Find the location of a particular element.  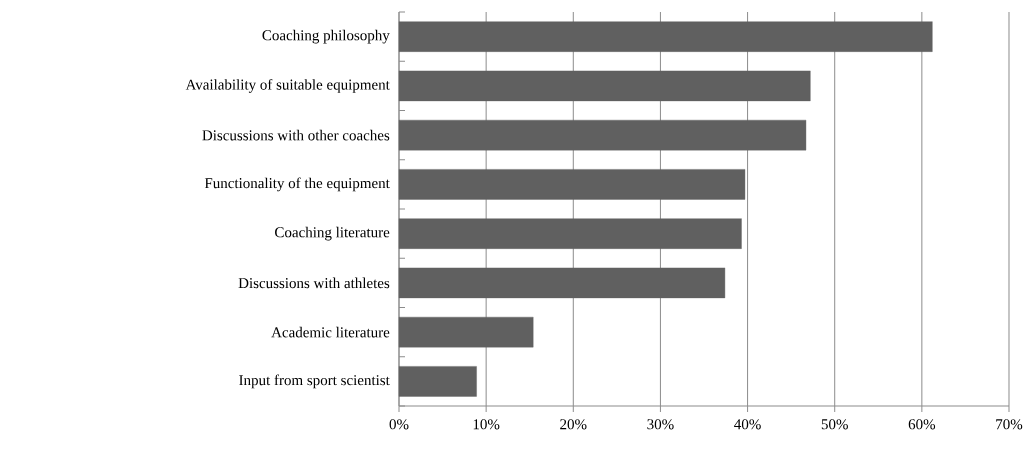

y-tick-label: Academic literature is located at coordinates (330, 332).